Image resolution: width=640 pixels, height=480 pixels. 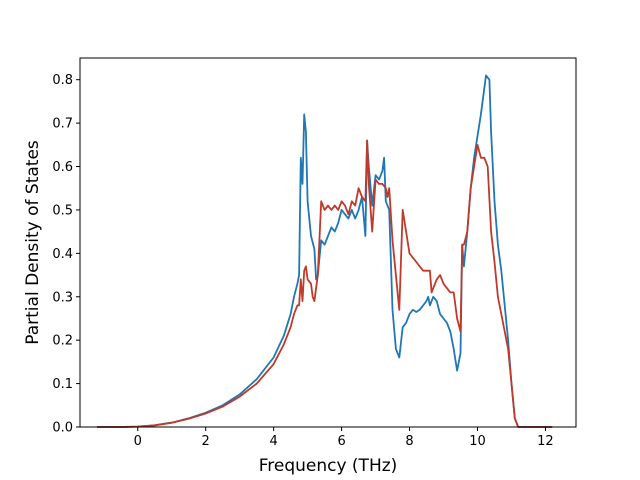 What do you see at coordinates (33, 242) in the screenshot?
I see `y-axis-label: Partial Density of States` at bounding box center [33, 242].